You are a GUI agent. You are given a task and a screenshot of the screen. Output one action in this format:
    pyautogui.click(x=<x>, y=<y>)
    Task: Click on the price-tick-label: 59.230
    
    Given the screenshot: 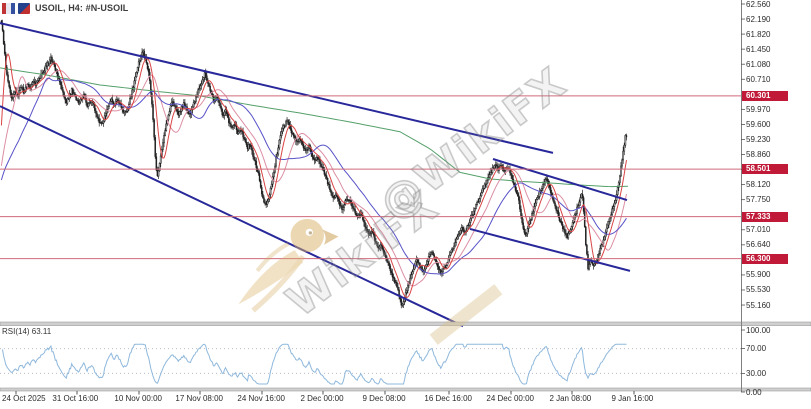 What is the action you would take?
    pyautogui.click(x=758, y=139)
    